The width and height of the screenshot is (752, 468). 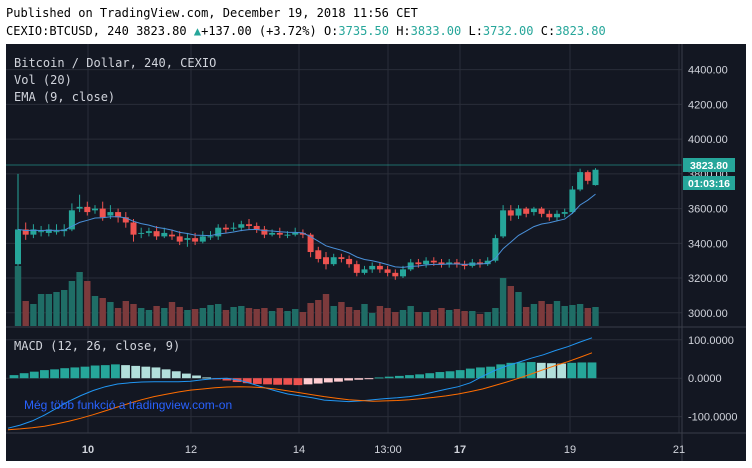 What do you see at coordinates (403, 31) in the screenshot?
I see `high-label: H:` at bounding box center [403, 31].